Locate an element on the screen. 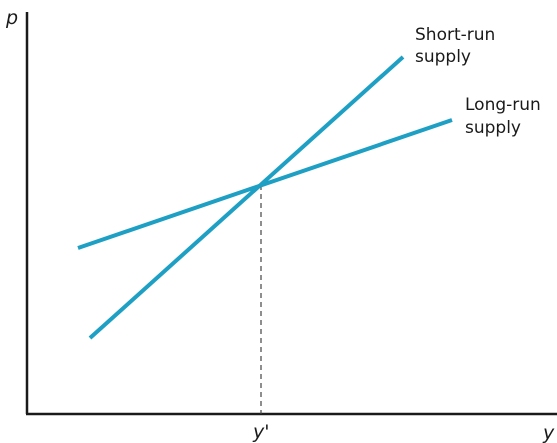 This screenshot has height=443, width=557. output-axis-label: y is located at coordinates (548, 432).